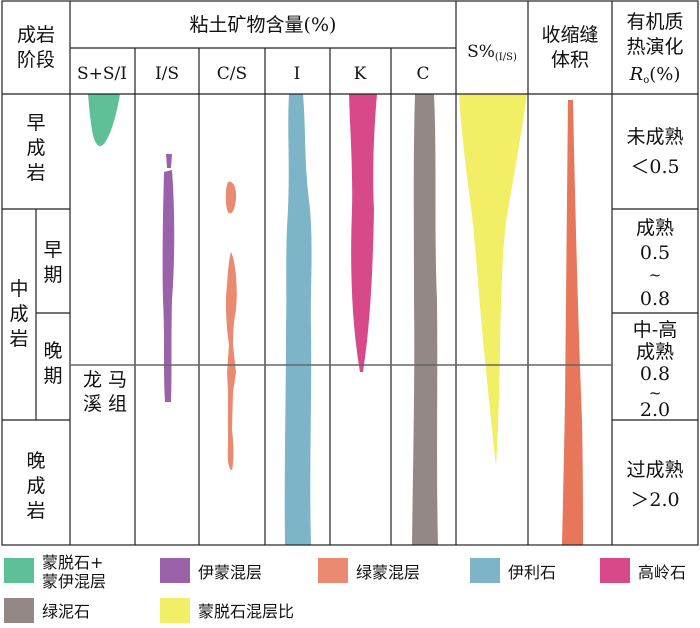 Image resolution: width=700 pixels, height=628 pixels. I want to click on stage-header-line-1: 成岩, so click(36, 35).